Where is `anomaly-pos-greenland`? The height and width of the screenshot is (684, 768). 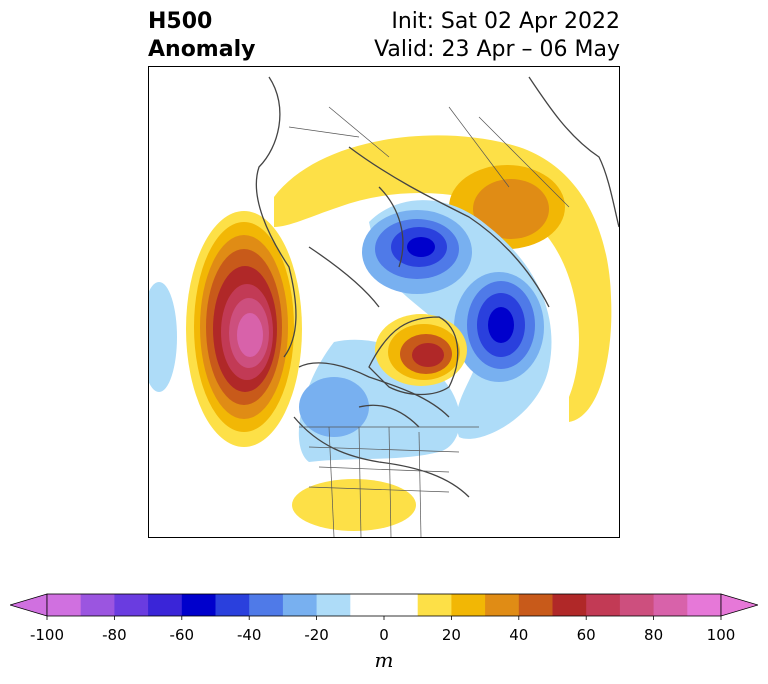
anomaly-pos-greenland is located at coordinates (421, 350).